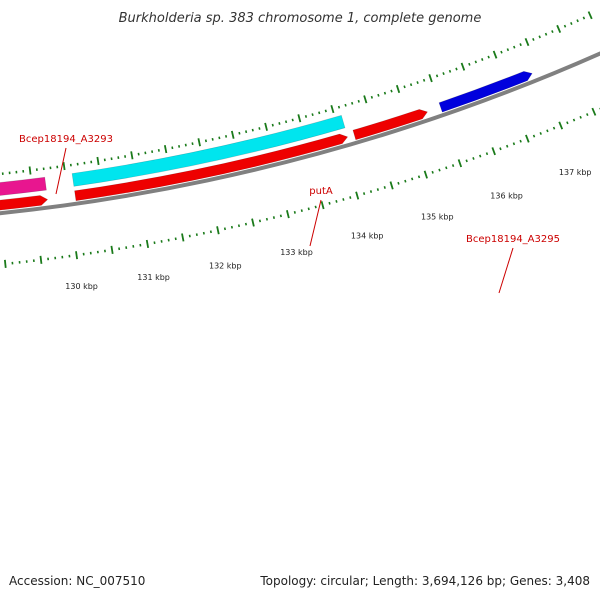 The image size is (600, 600). What do you see at coordinates (437, 217) in the screenshot?
I see `scale-label: 135 kbp` at bounding box center [437, 217].